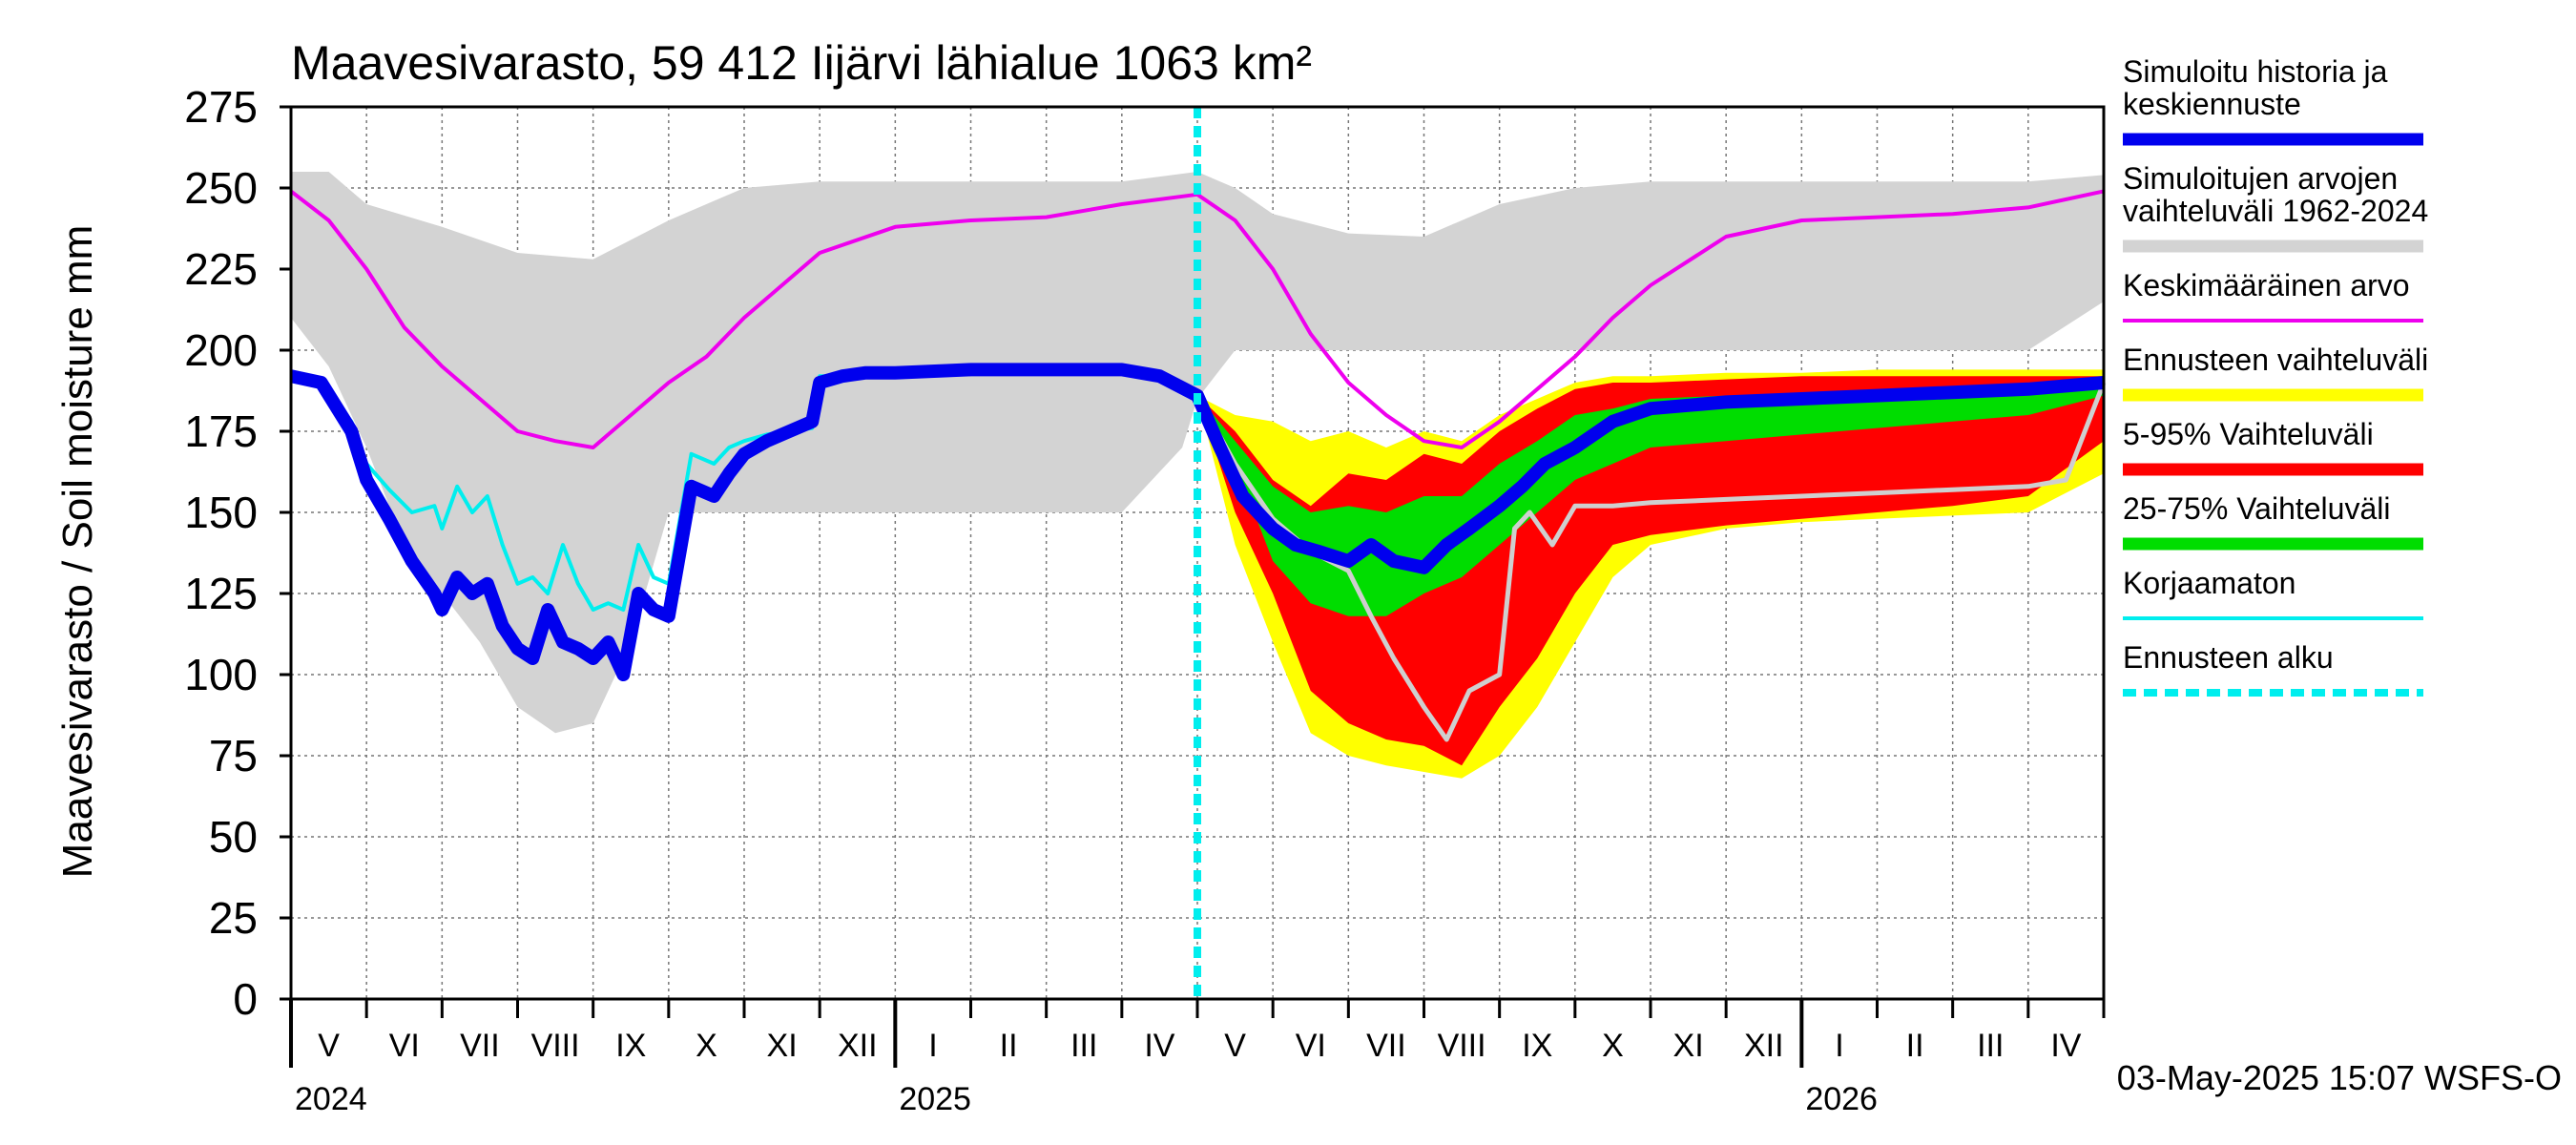  What do you see at coordinates (221, 594) in the screenshot?
I see `y-tick-label: 125` at bounding box center [221, 594].